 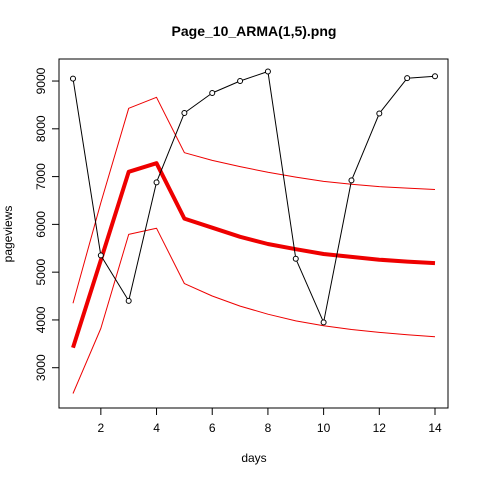 What do you see at coordinates (41, 224) in the screenshot?
I see `y-tick-label: 6000` at bounding box center [41, 224].